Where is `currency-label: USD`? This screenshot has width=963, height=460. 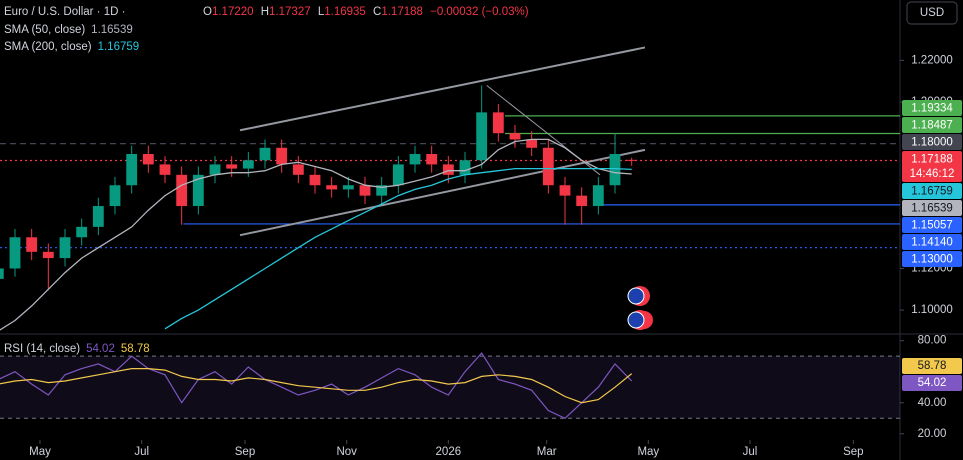
currency-label: USD is located at coordinates (932, 13).